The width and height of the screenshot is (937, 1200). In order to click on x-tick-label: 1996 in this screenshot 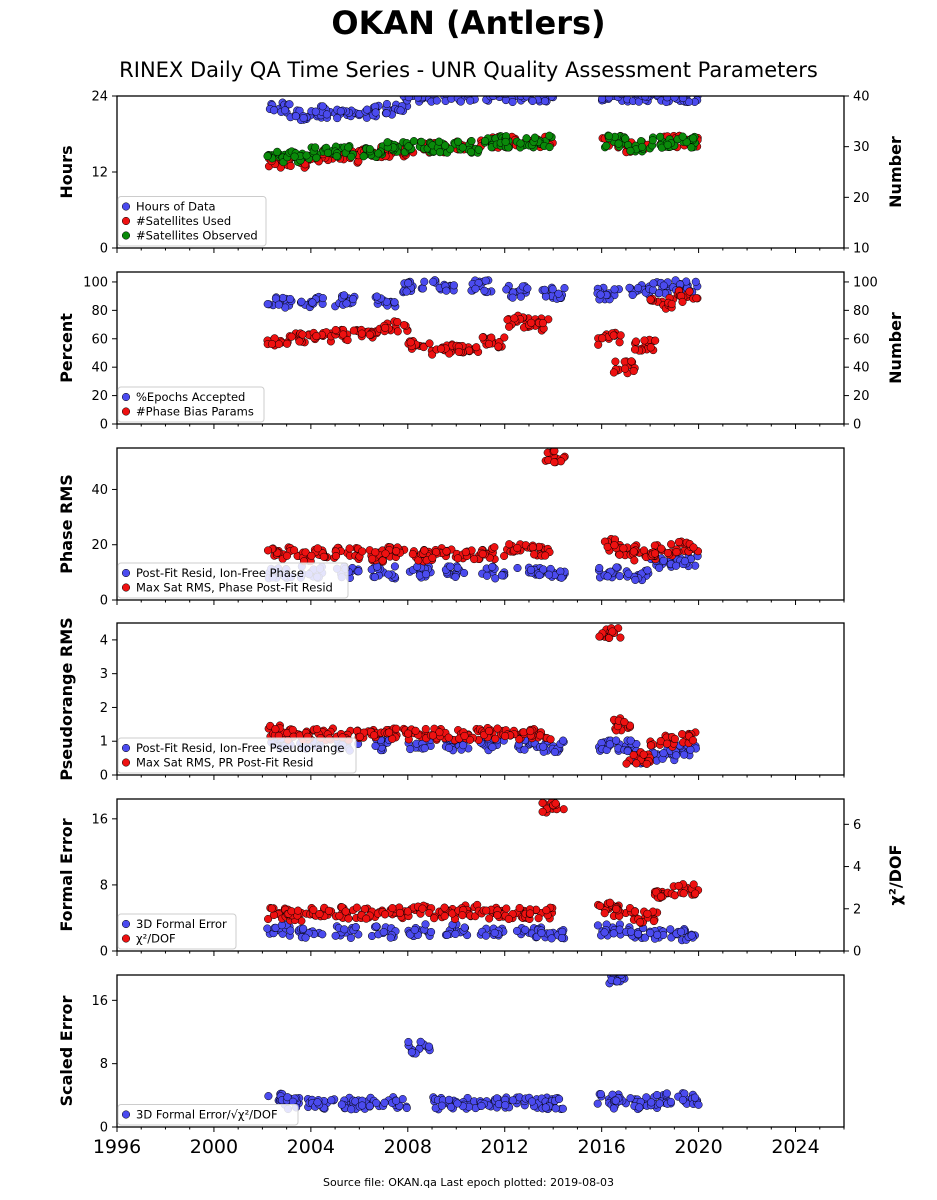, I will do `click(117, 1147)`.